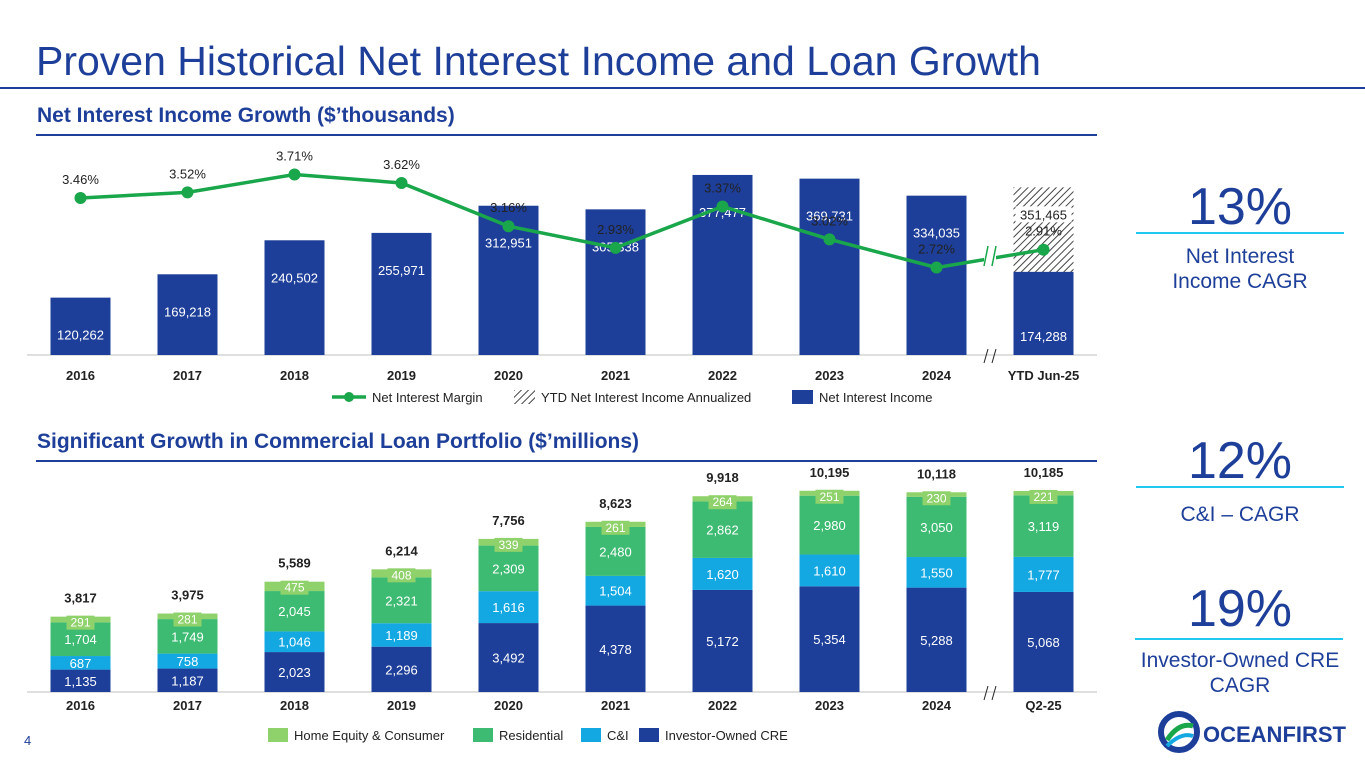  I want to click on loan-category-label: 2018, so click(294, 705).